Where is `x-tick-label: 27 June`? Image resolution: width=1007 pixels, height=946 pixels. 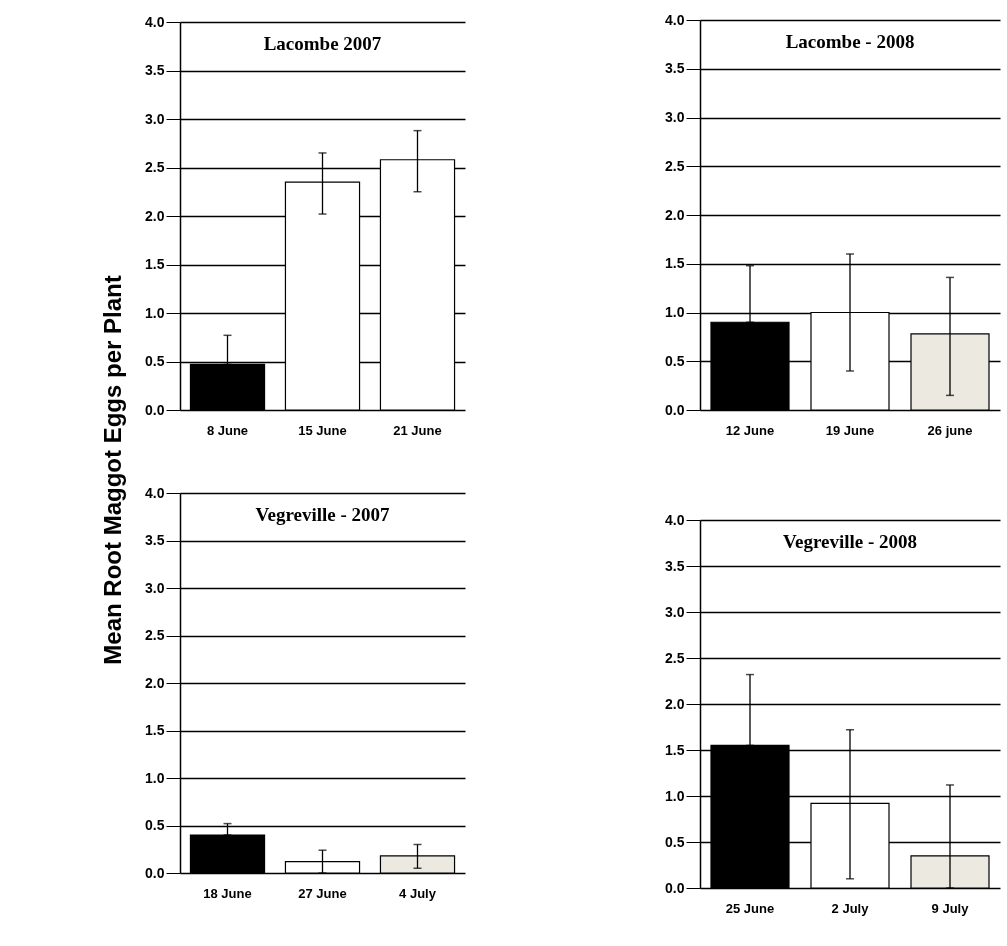 x-tick-label: 27 June is located at coordinates (322, 893).